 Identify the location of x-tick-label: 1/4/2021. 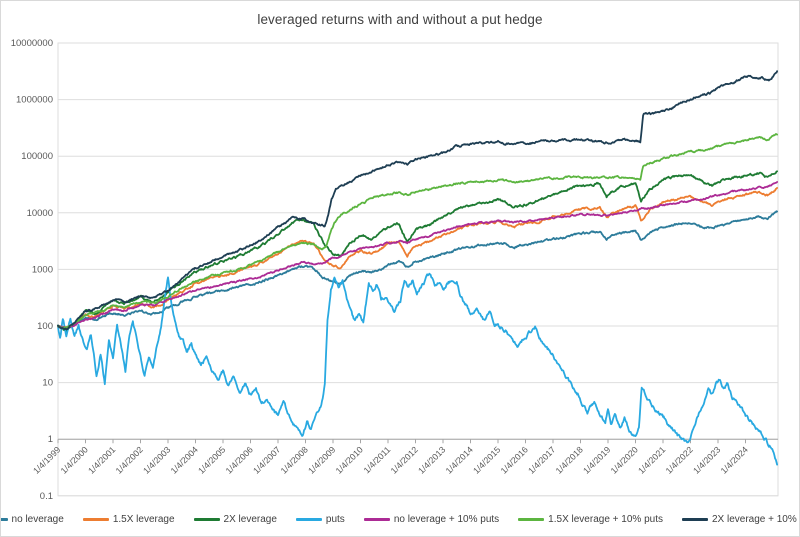
(651, 459).